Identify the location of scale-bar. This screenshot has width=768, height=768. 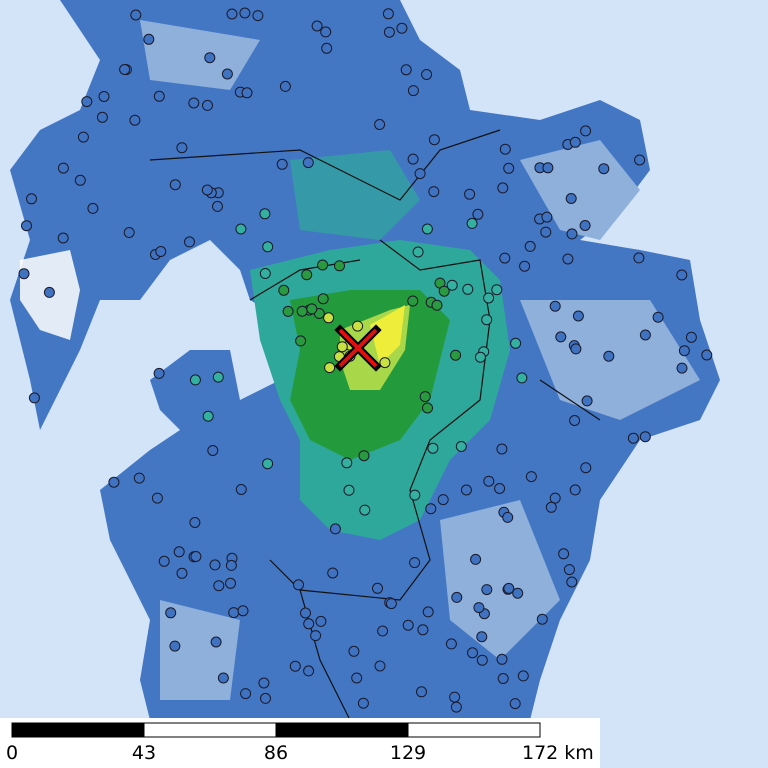
(276, 730).